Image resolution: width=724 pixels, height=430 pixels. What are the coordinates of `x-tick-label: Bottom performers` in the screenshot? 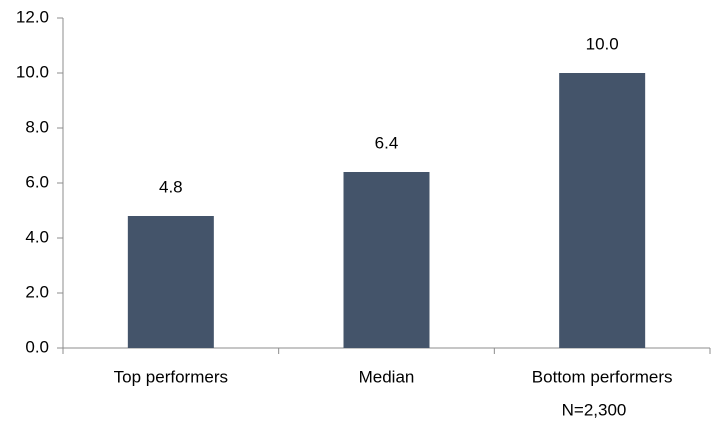 It's located at (602, 376).